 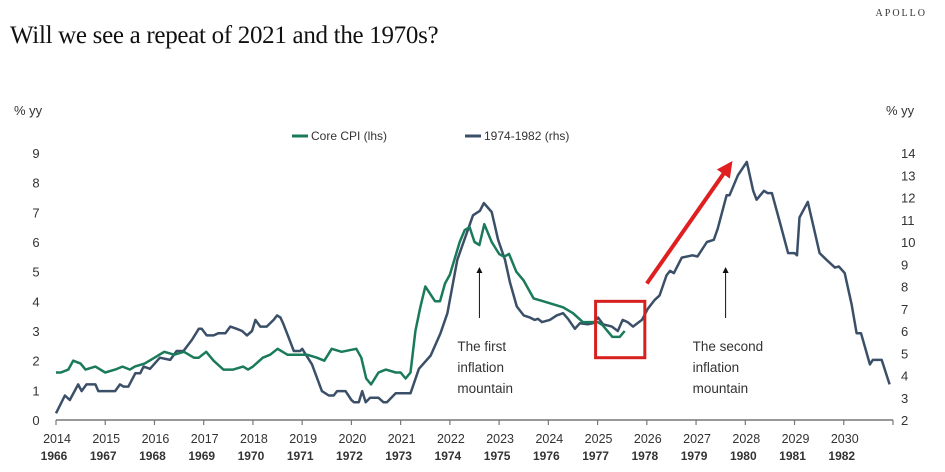 What do you see at coordinates (549, 439) in the screenshot?
I see `x-tick-label-year: 2024` at bounding box center [549, 439].